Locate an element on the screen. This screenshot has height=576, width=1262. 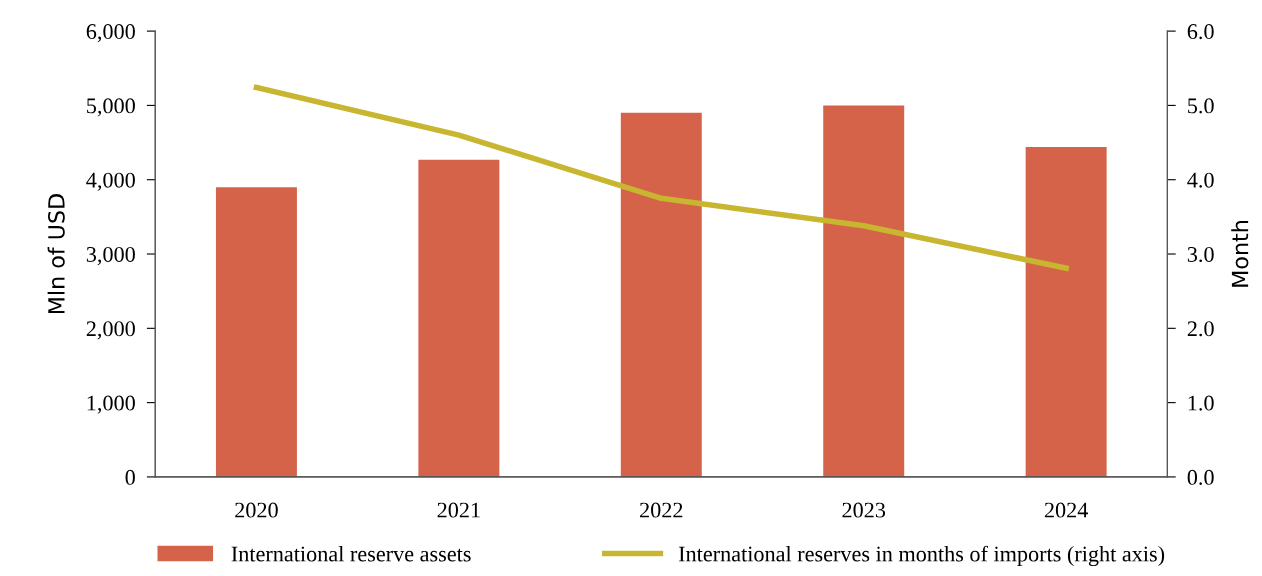
y-tick-label: 4,000 is located at coordinates (110, 181).